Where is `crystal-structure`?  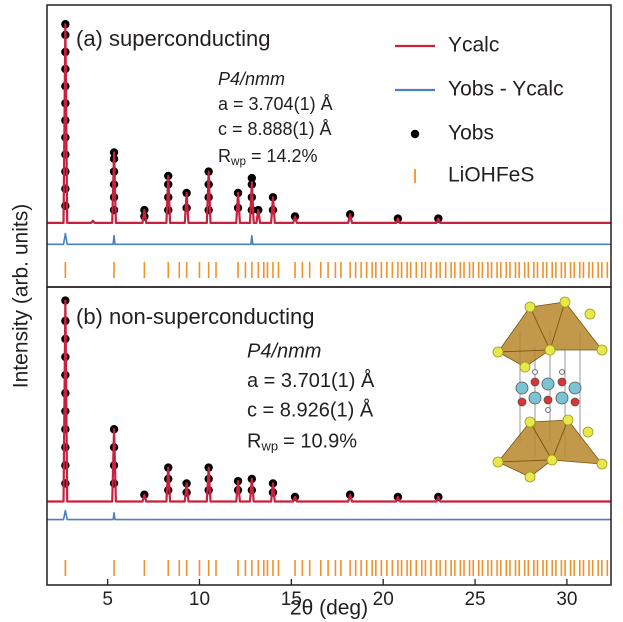
crystal-structure is located at coordinates (550, 389).